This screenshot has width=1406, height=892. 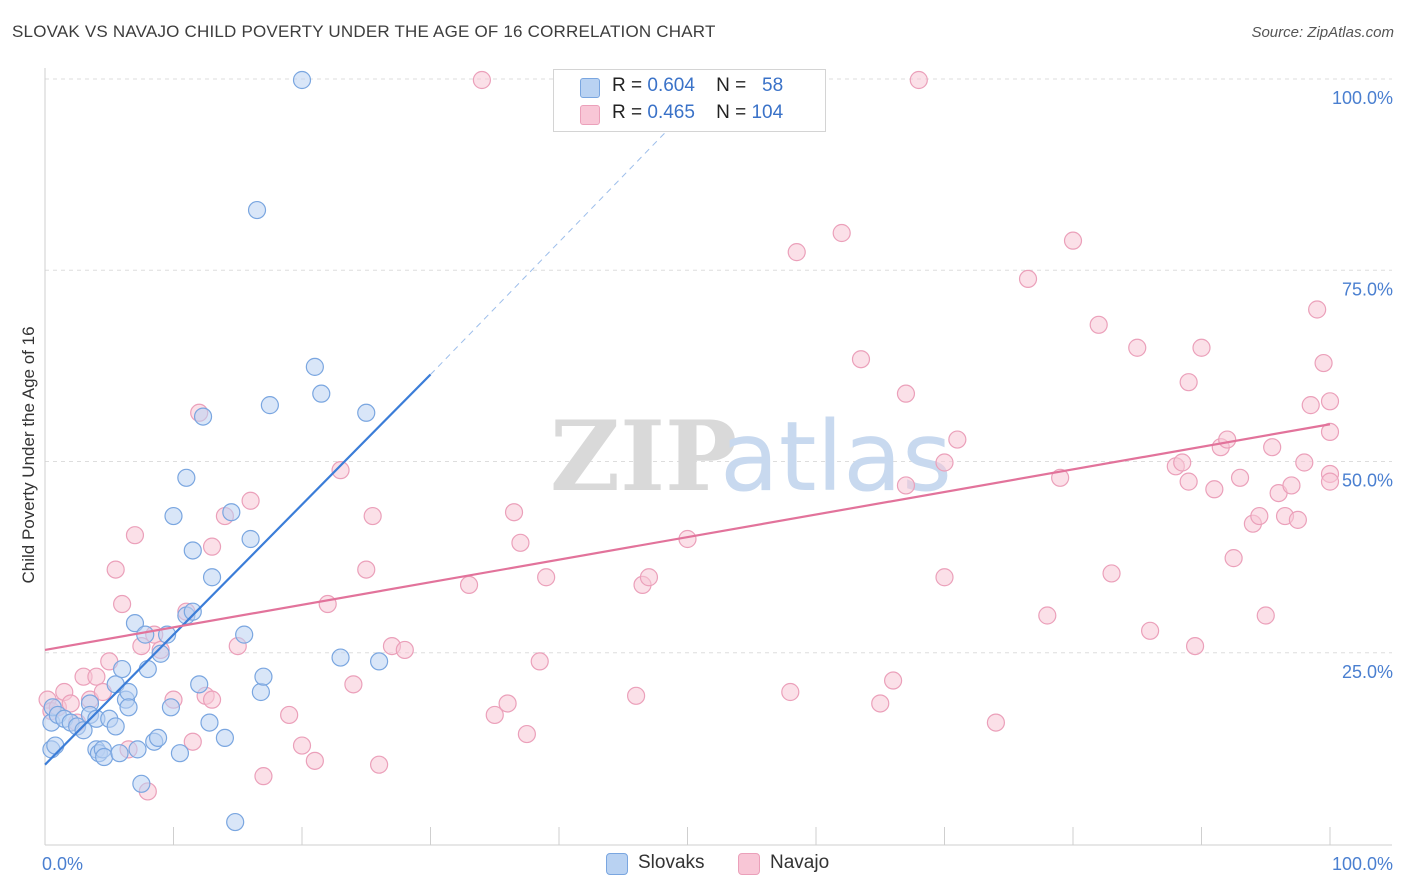 What do you see at coordinates (800, 862) in the screenshot?
I see `navajo-legend-label: Navajo` at bounding box center [800, 862].